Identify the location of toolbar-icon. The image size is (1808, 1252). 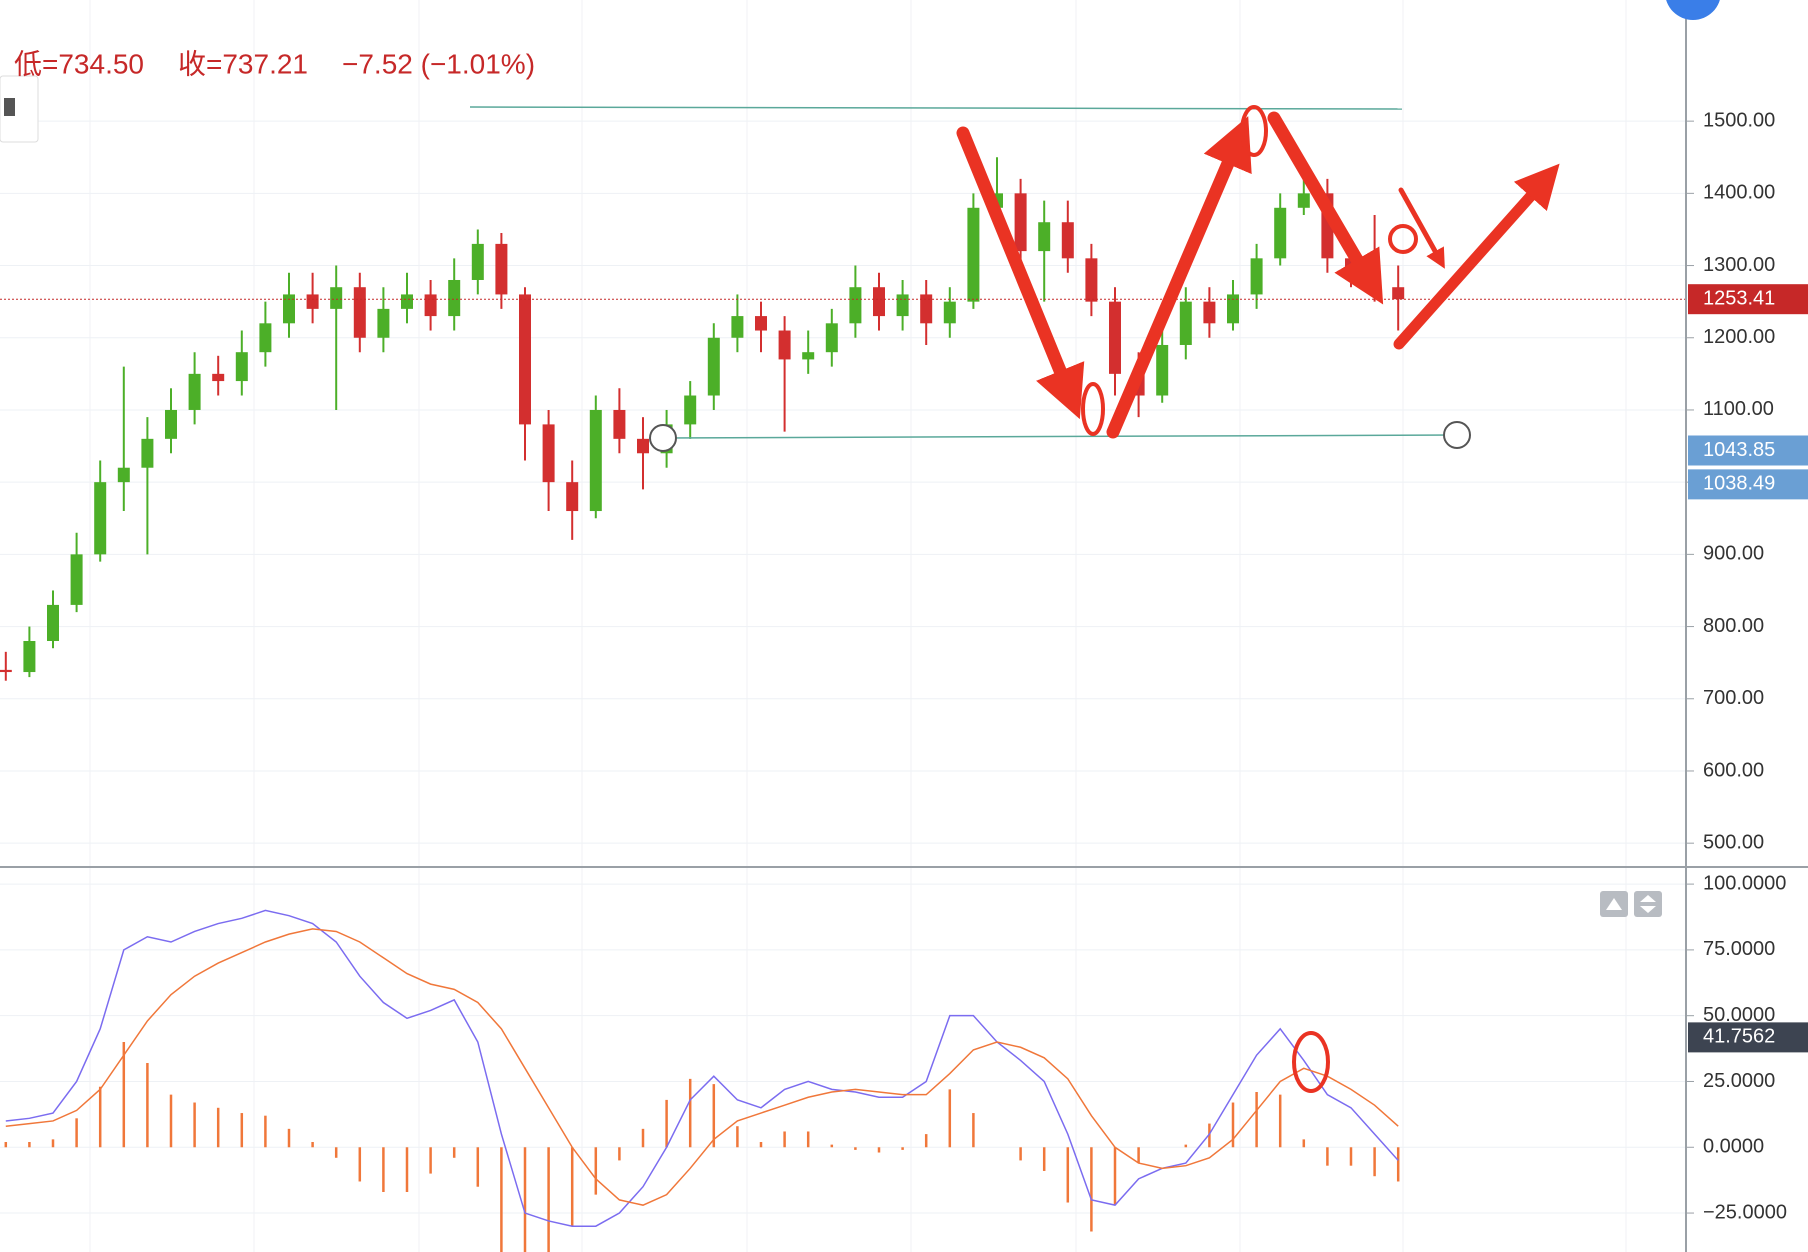
(1693, 10).